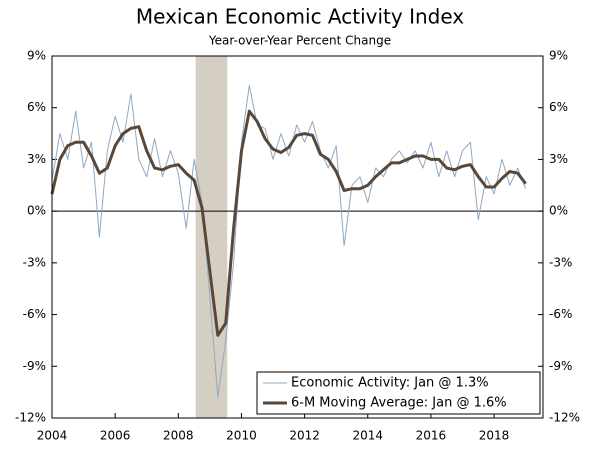 Image resolution: width=600 pixels, height=451 pixels. I want to click on x-tick-label: 2014, so click(367, 436).